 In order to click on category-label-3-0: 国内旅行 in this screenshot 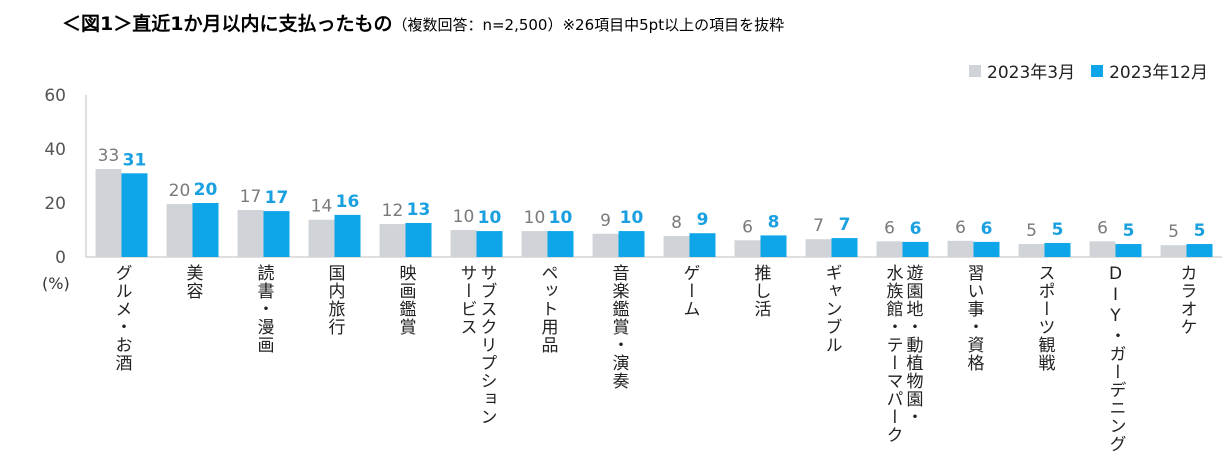, I will do `click(335, 300)`.